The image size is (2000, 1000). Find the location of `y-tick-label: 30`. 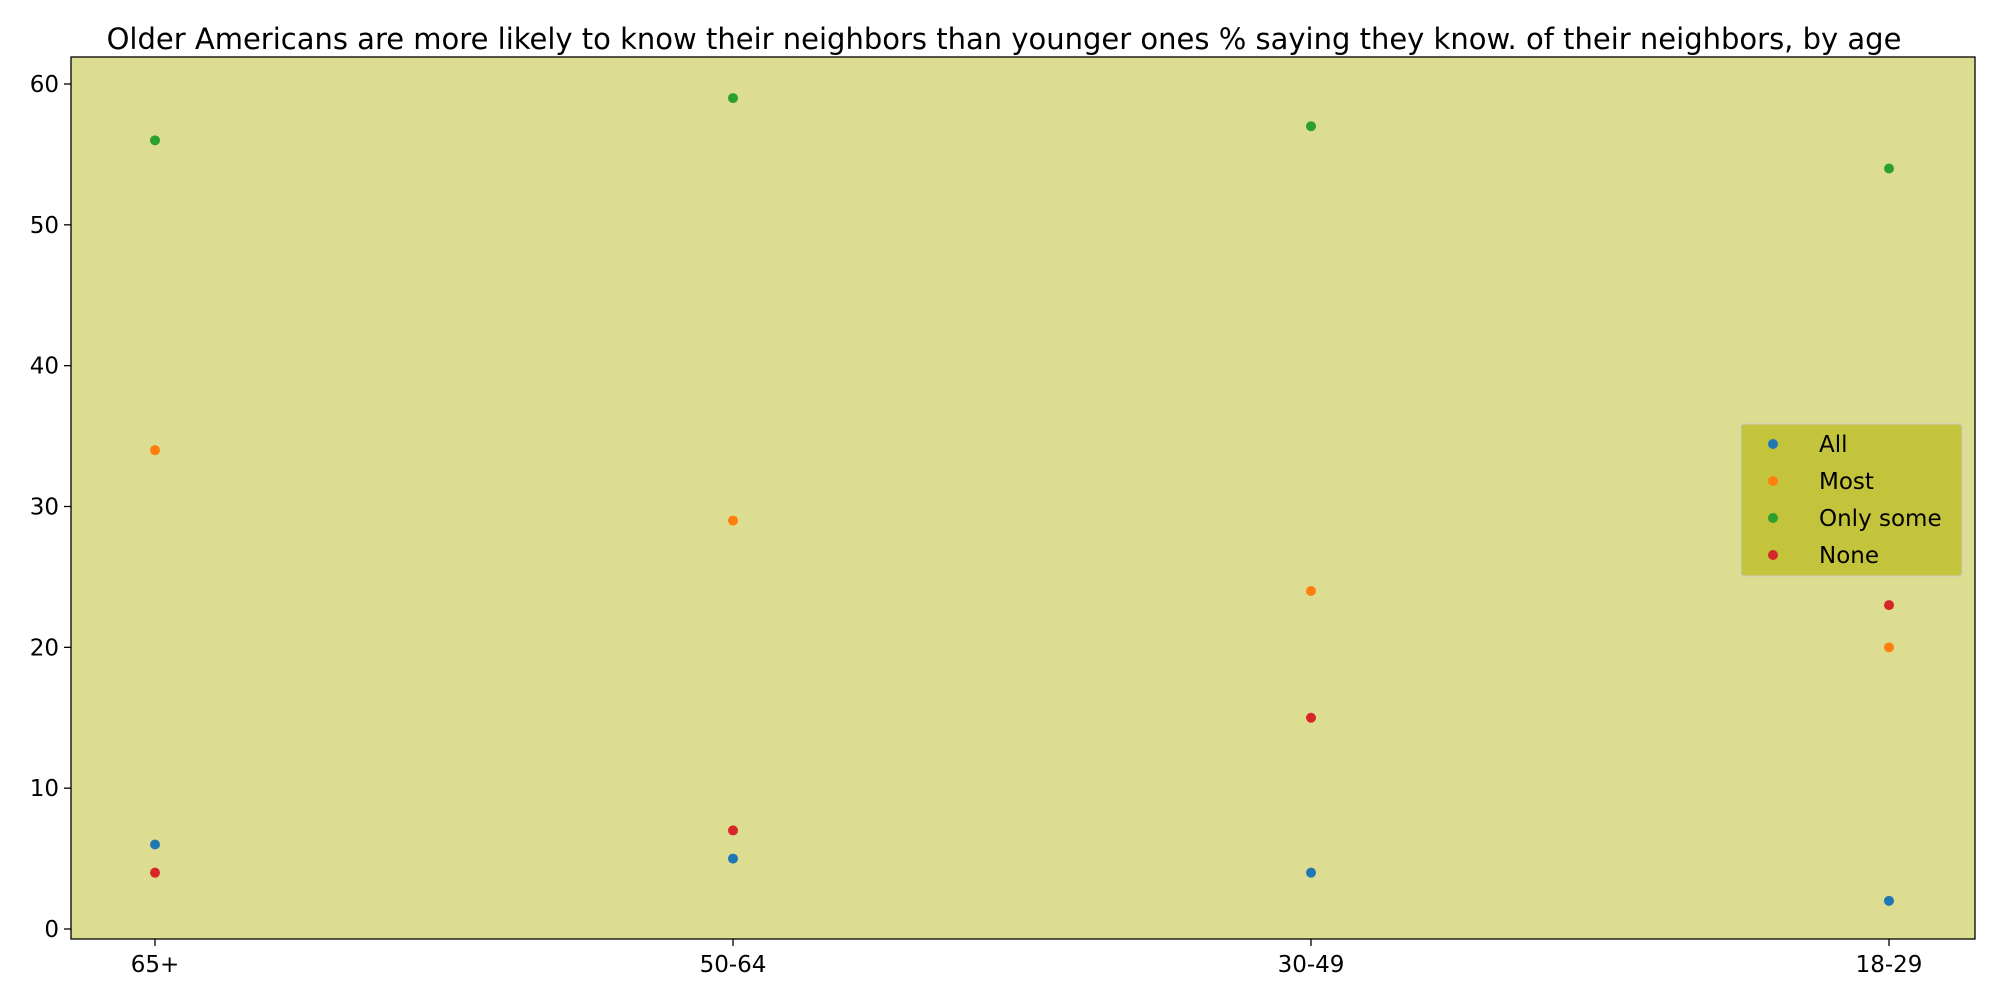

y-tick-label: 30 is located at coordinates (44, 508).